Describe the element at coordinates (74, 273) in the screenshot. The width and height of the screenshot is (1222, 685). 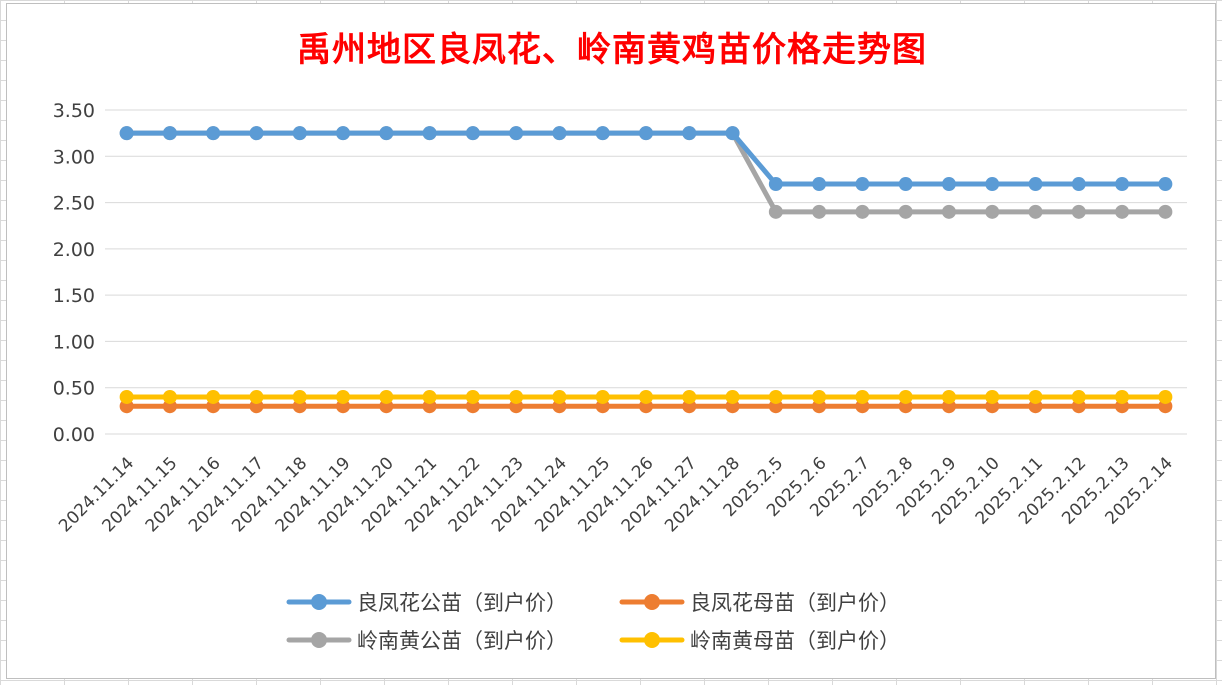
I see `y-axis-ticks: 0.00 0.50 1.00 1.50 2.00 2.50 3.00 3.50` at that location.